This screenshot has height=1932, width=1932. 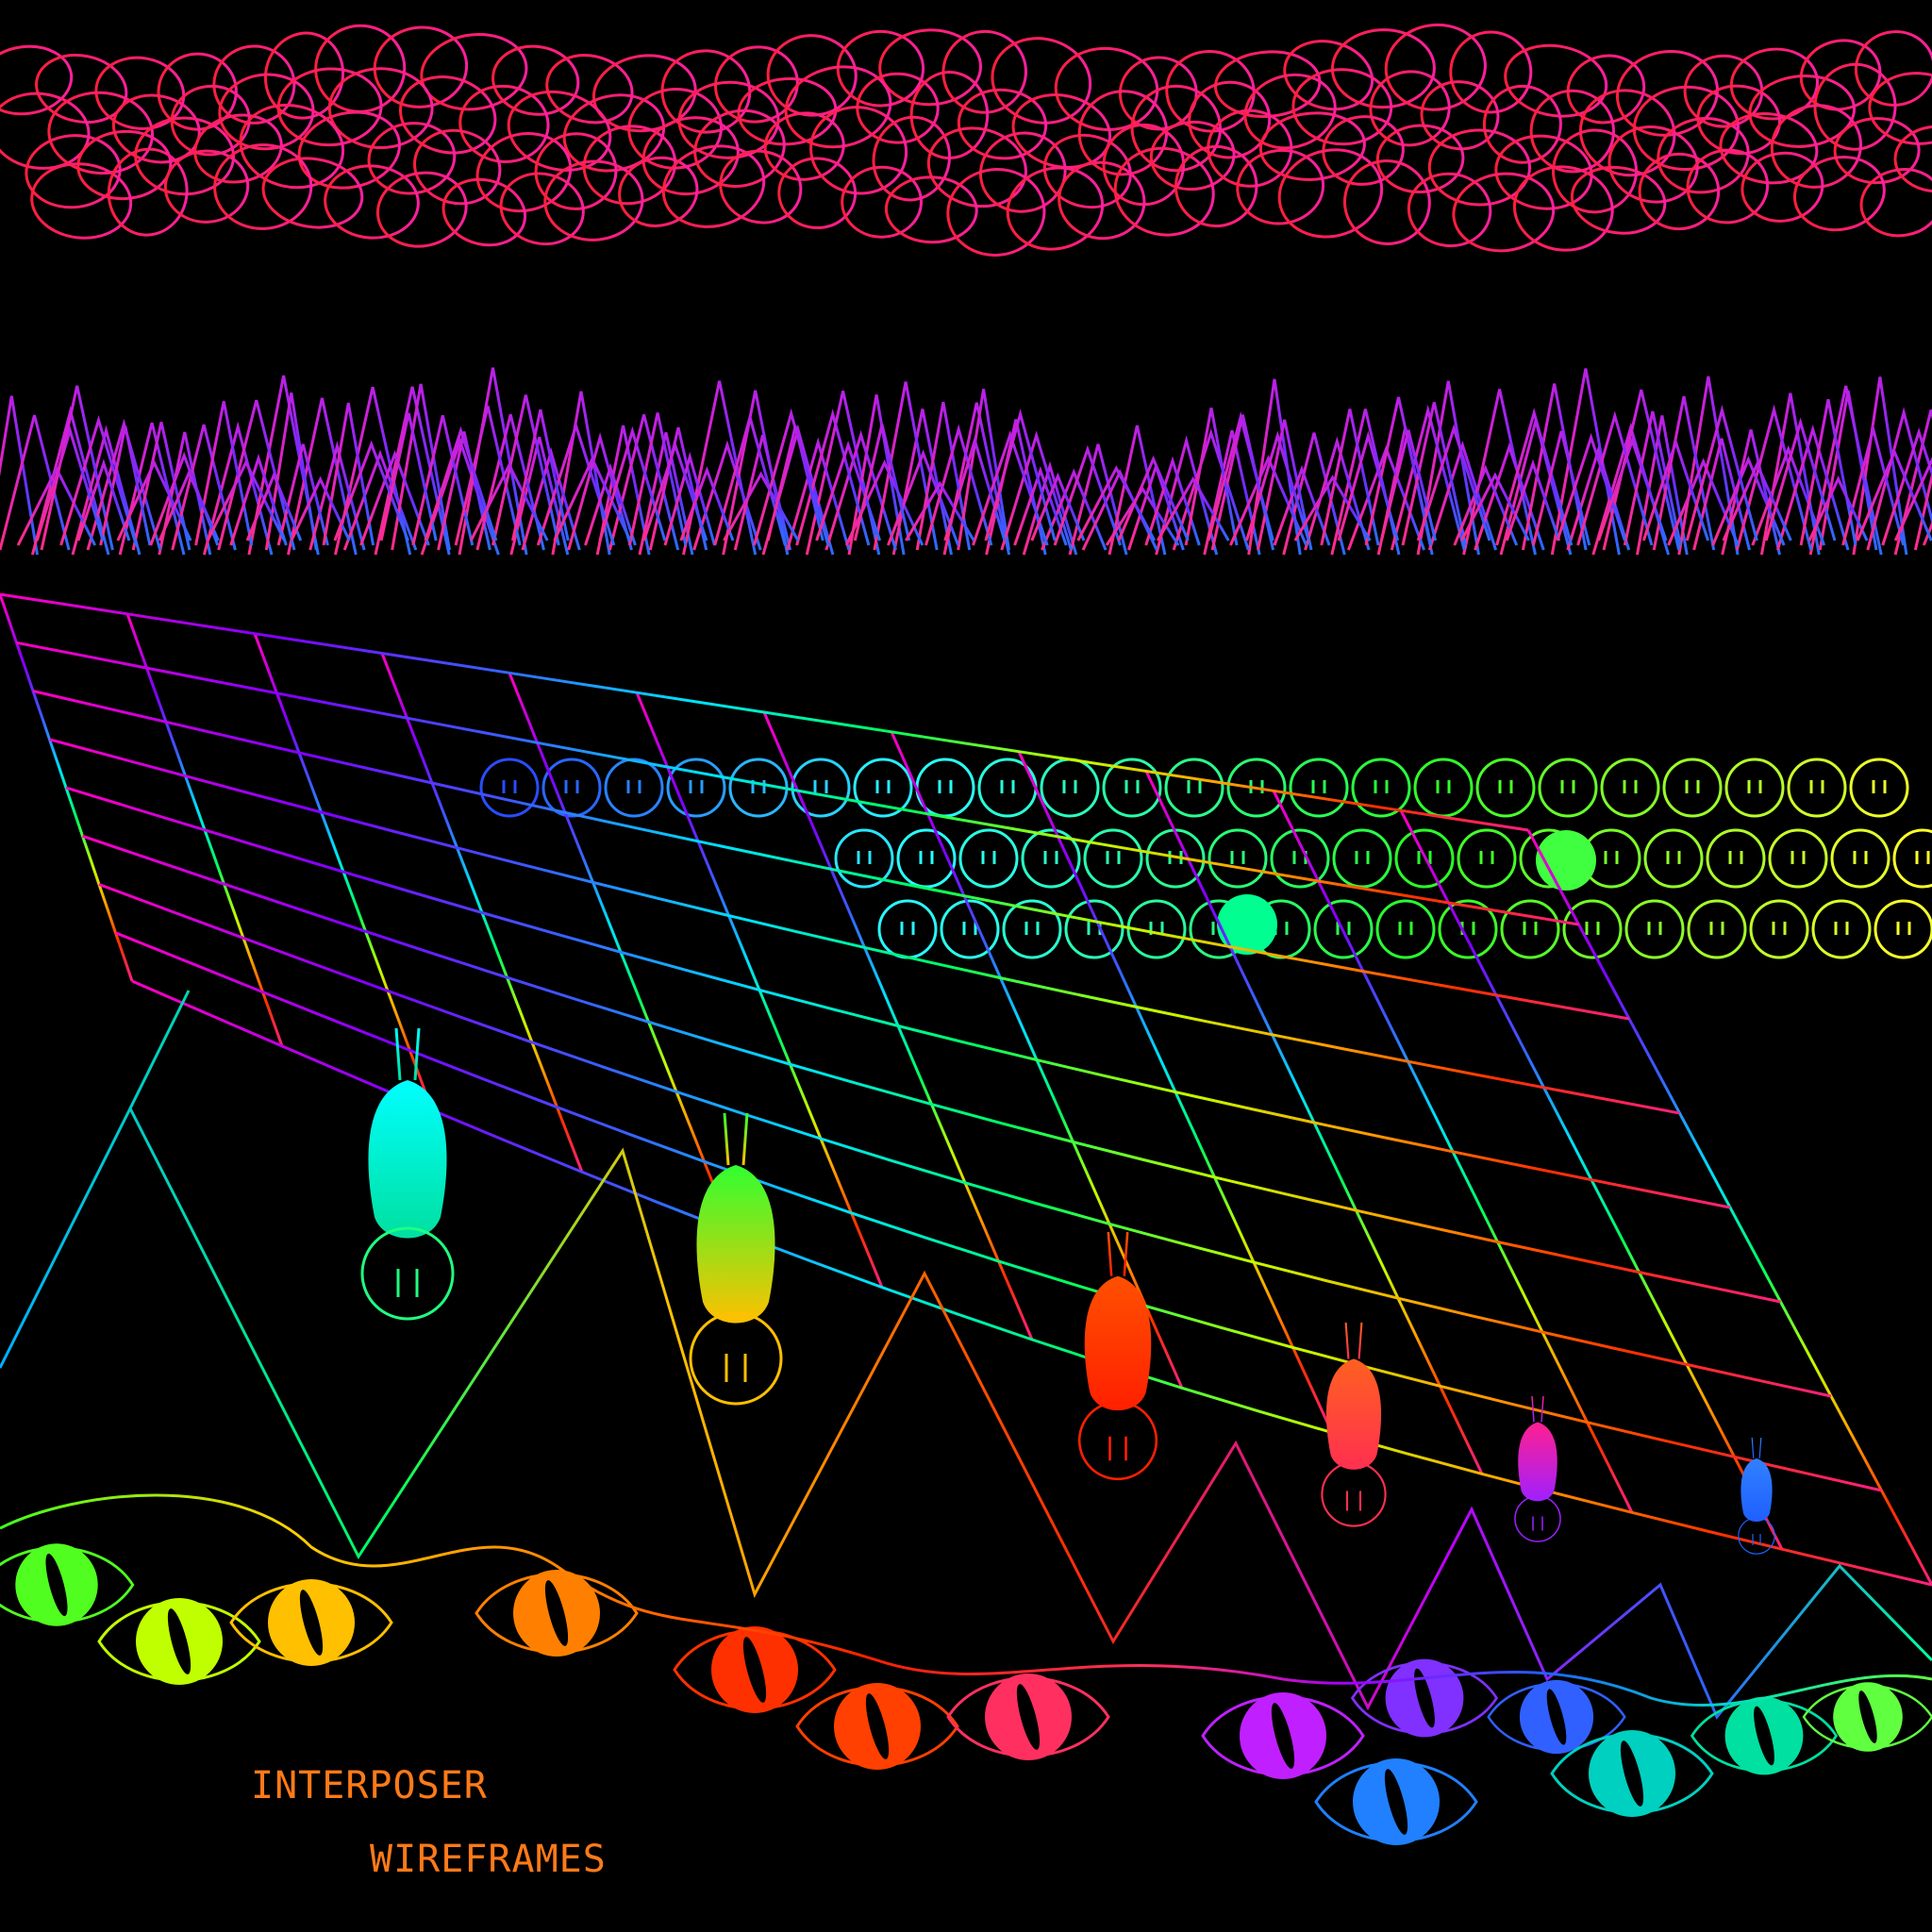 I want to click on grid-line, so click(x=797, y=784).